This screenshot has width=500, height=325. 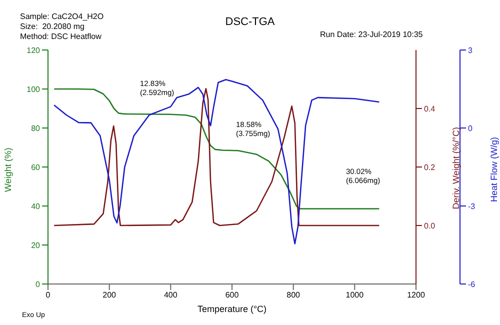 What do you see at coordinates (33, 89) in the screenshot?
I see `y-tick-label: 100` at bounding box center [33, 89].